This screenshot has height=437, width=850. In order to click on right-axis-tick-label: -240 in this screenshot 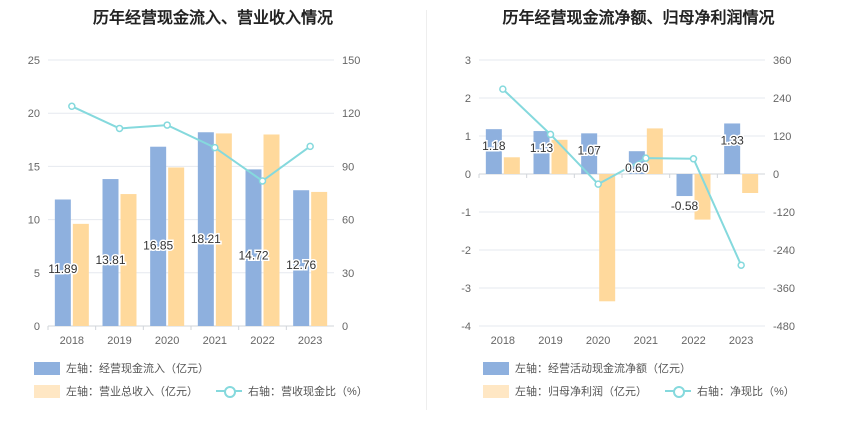, I will do `click(784, 251)`.